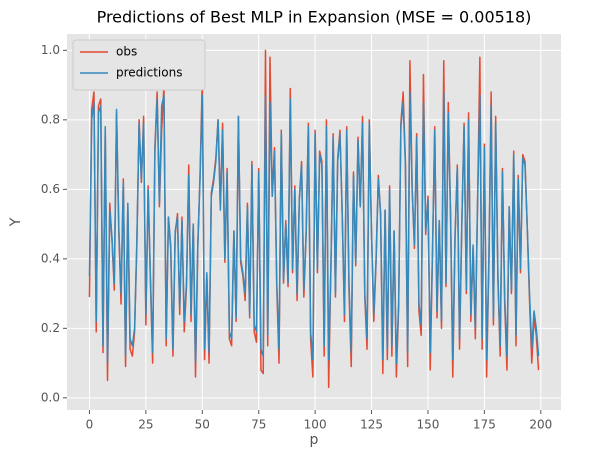  I want to click on x-tick-label: 175, so click(484, 425).